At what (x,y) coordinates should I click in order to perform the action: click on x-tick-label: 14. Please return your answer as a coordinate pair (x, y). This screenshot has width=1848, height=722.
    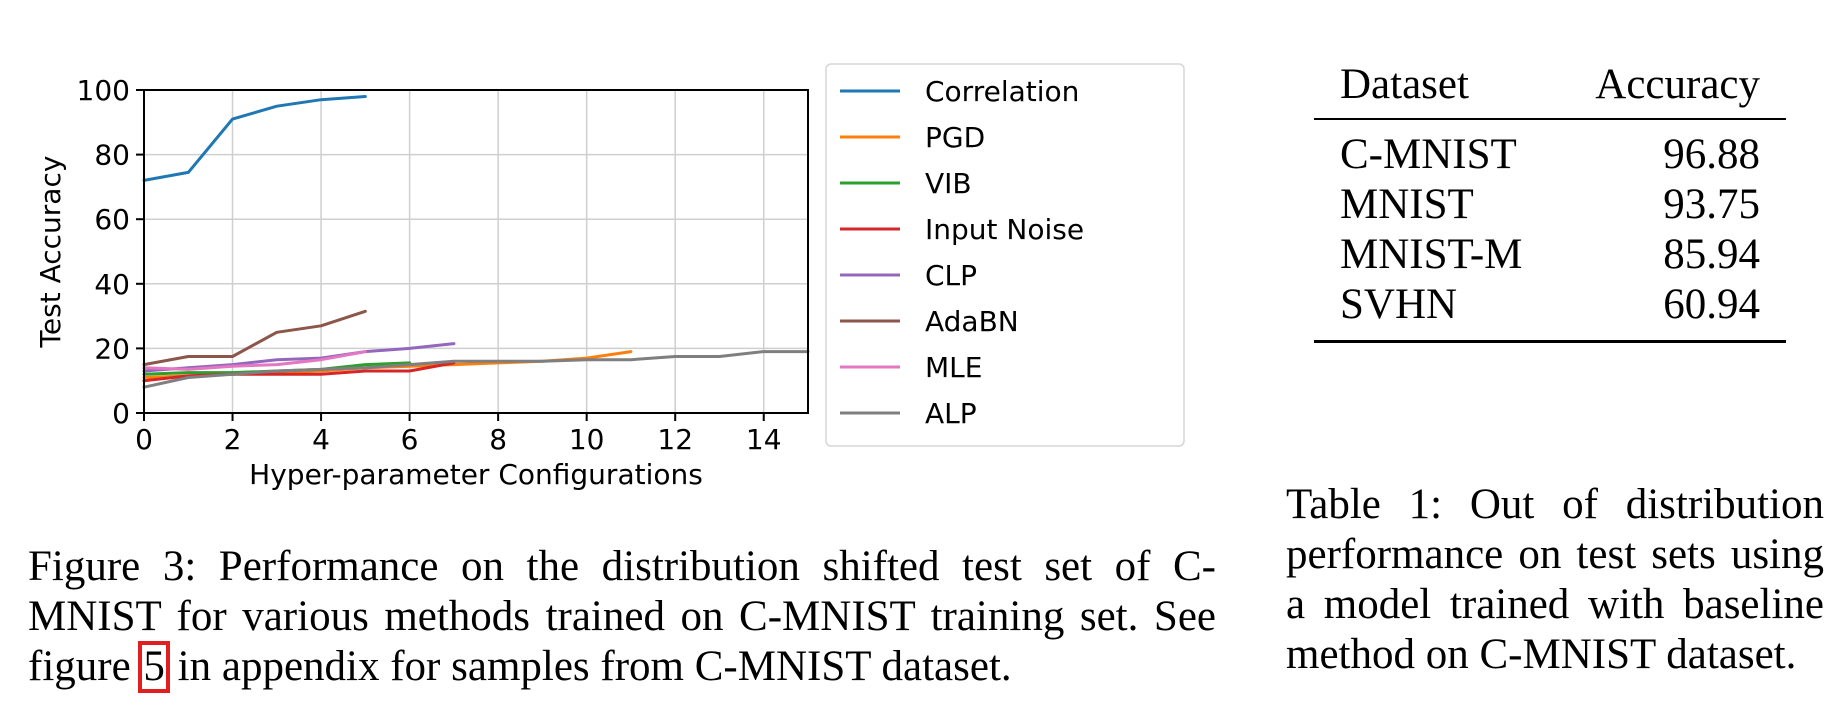
    Looking at the image, I should click on (764, 439).